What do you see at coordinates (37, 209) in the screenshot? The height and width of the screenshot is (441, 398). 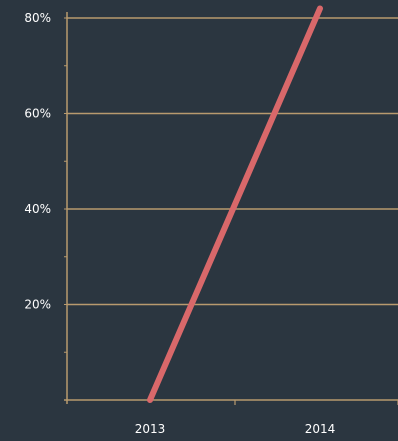 I see `y-tick-label: 40%` at bounding box center [37, 209].